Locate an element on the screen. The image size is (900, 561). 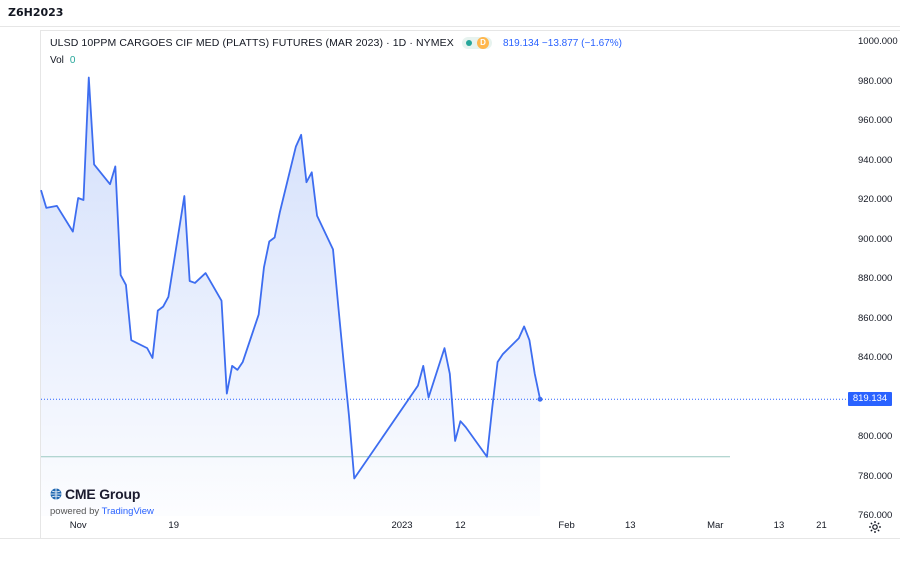
logo-text: CME Group is located at coordinates (103, 494).